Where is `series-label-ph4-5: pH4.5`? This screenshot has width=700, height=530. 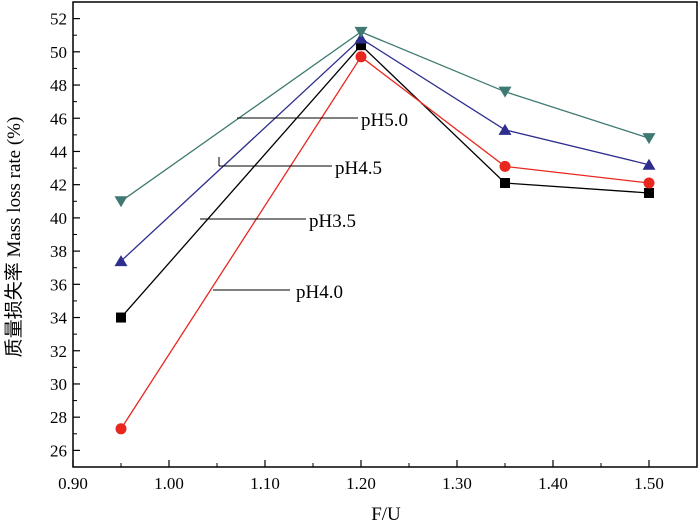
series-label-ph4-5: pH4.5 is located at coordinates (358, 168).